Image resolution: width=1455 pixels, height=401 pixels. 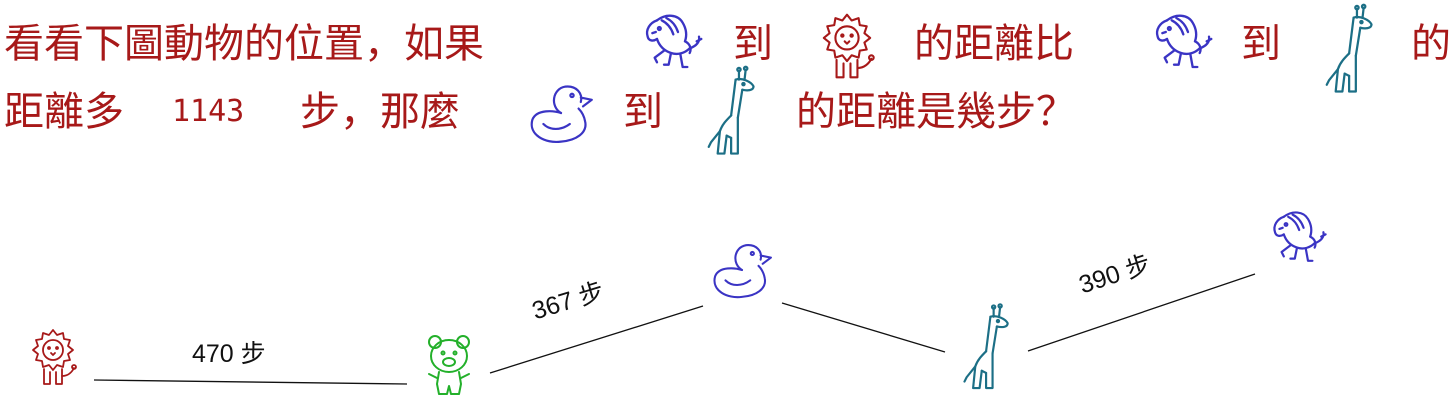 What do you see at coordinates (994, 44) in the screenshot?
I see `distance-compare-text: 的距離比` at bounding box center [994, 44].